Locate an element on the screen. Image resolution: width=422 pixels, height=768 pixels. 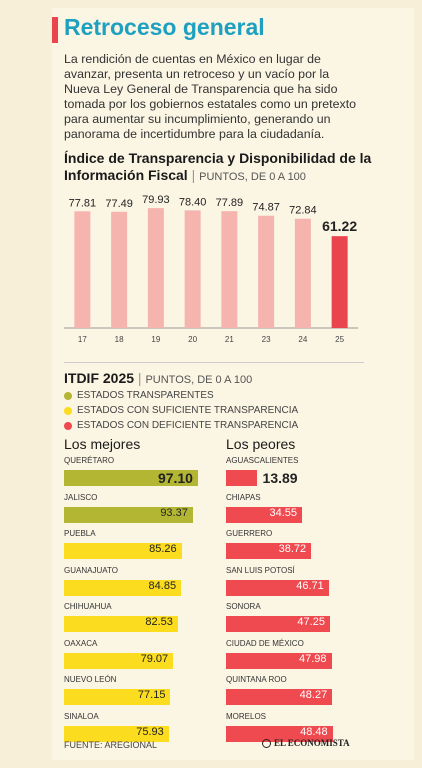
ranking-row: JALISCO 93.37 is located at coordinates (163, 511).